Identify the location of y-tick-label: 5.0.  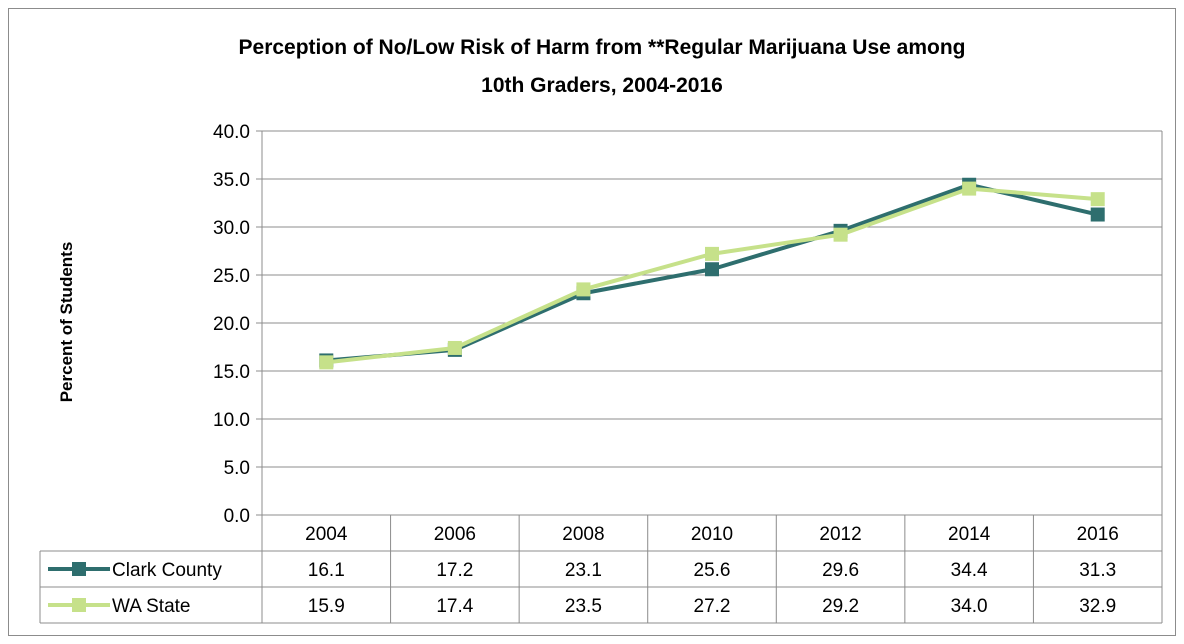
(237, 468).